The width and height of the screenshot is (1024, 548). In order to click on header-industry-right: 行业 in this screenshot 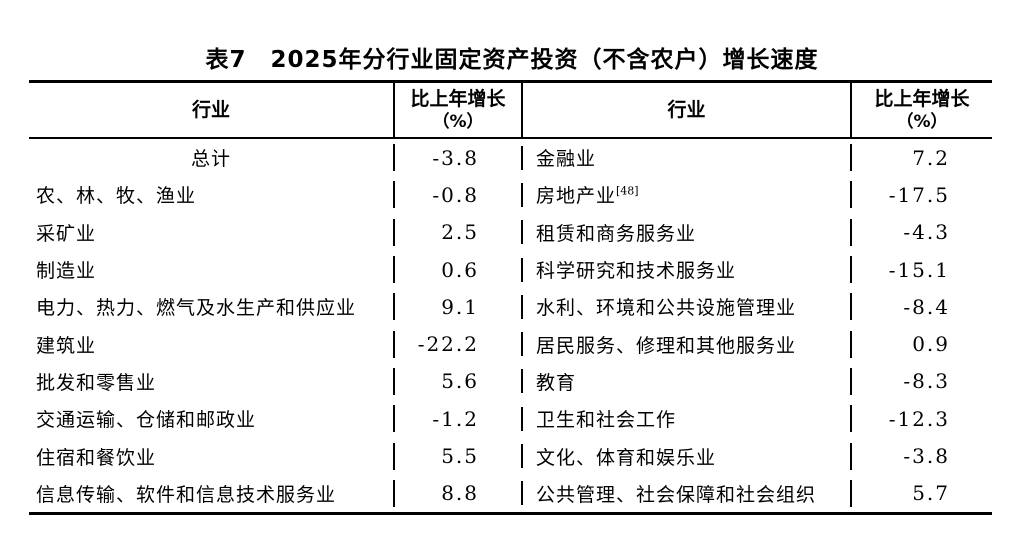, I will do `click(687, 110)`.